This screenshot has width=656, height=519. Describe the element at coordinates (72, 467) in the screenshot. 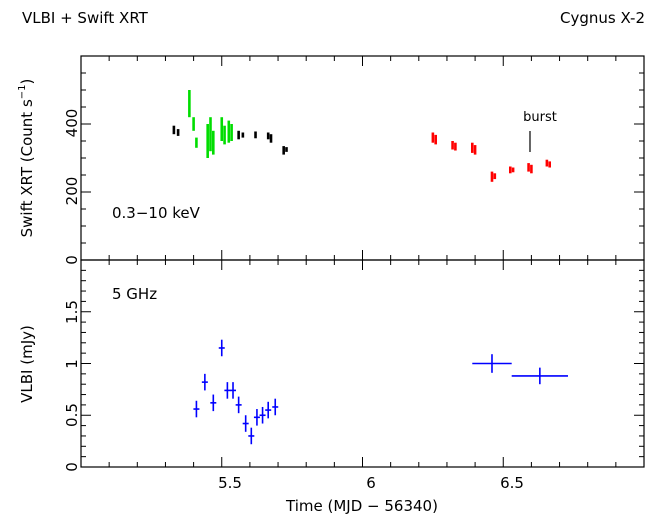

I see `bottom-y-tick-label: 0` at that location.